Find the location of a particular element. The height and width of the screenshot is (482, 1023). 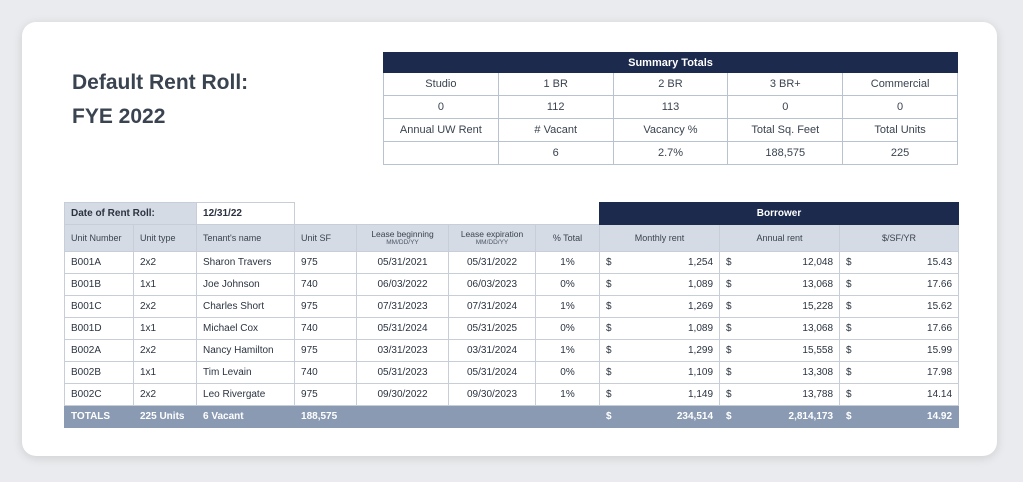

cell-monthly: $1,109 is located at coordinates (660, 372).